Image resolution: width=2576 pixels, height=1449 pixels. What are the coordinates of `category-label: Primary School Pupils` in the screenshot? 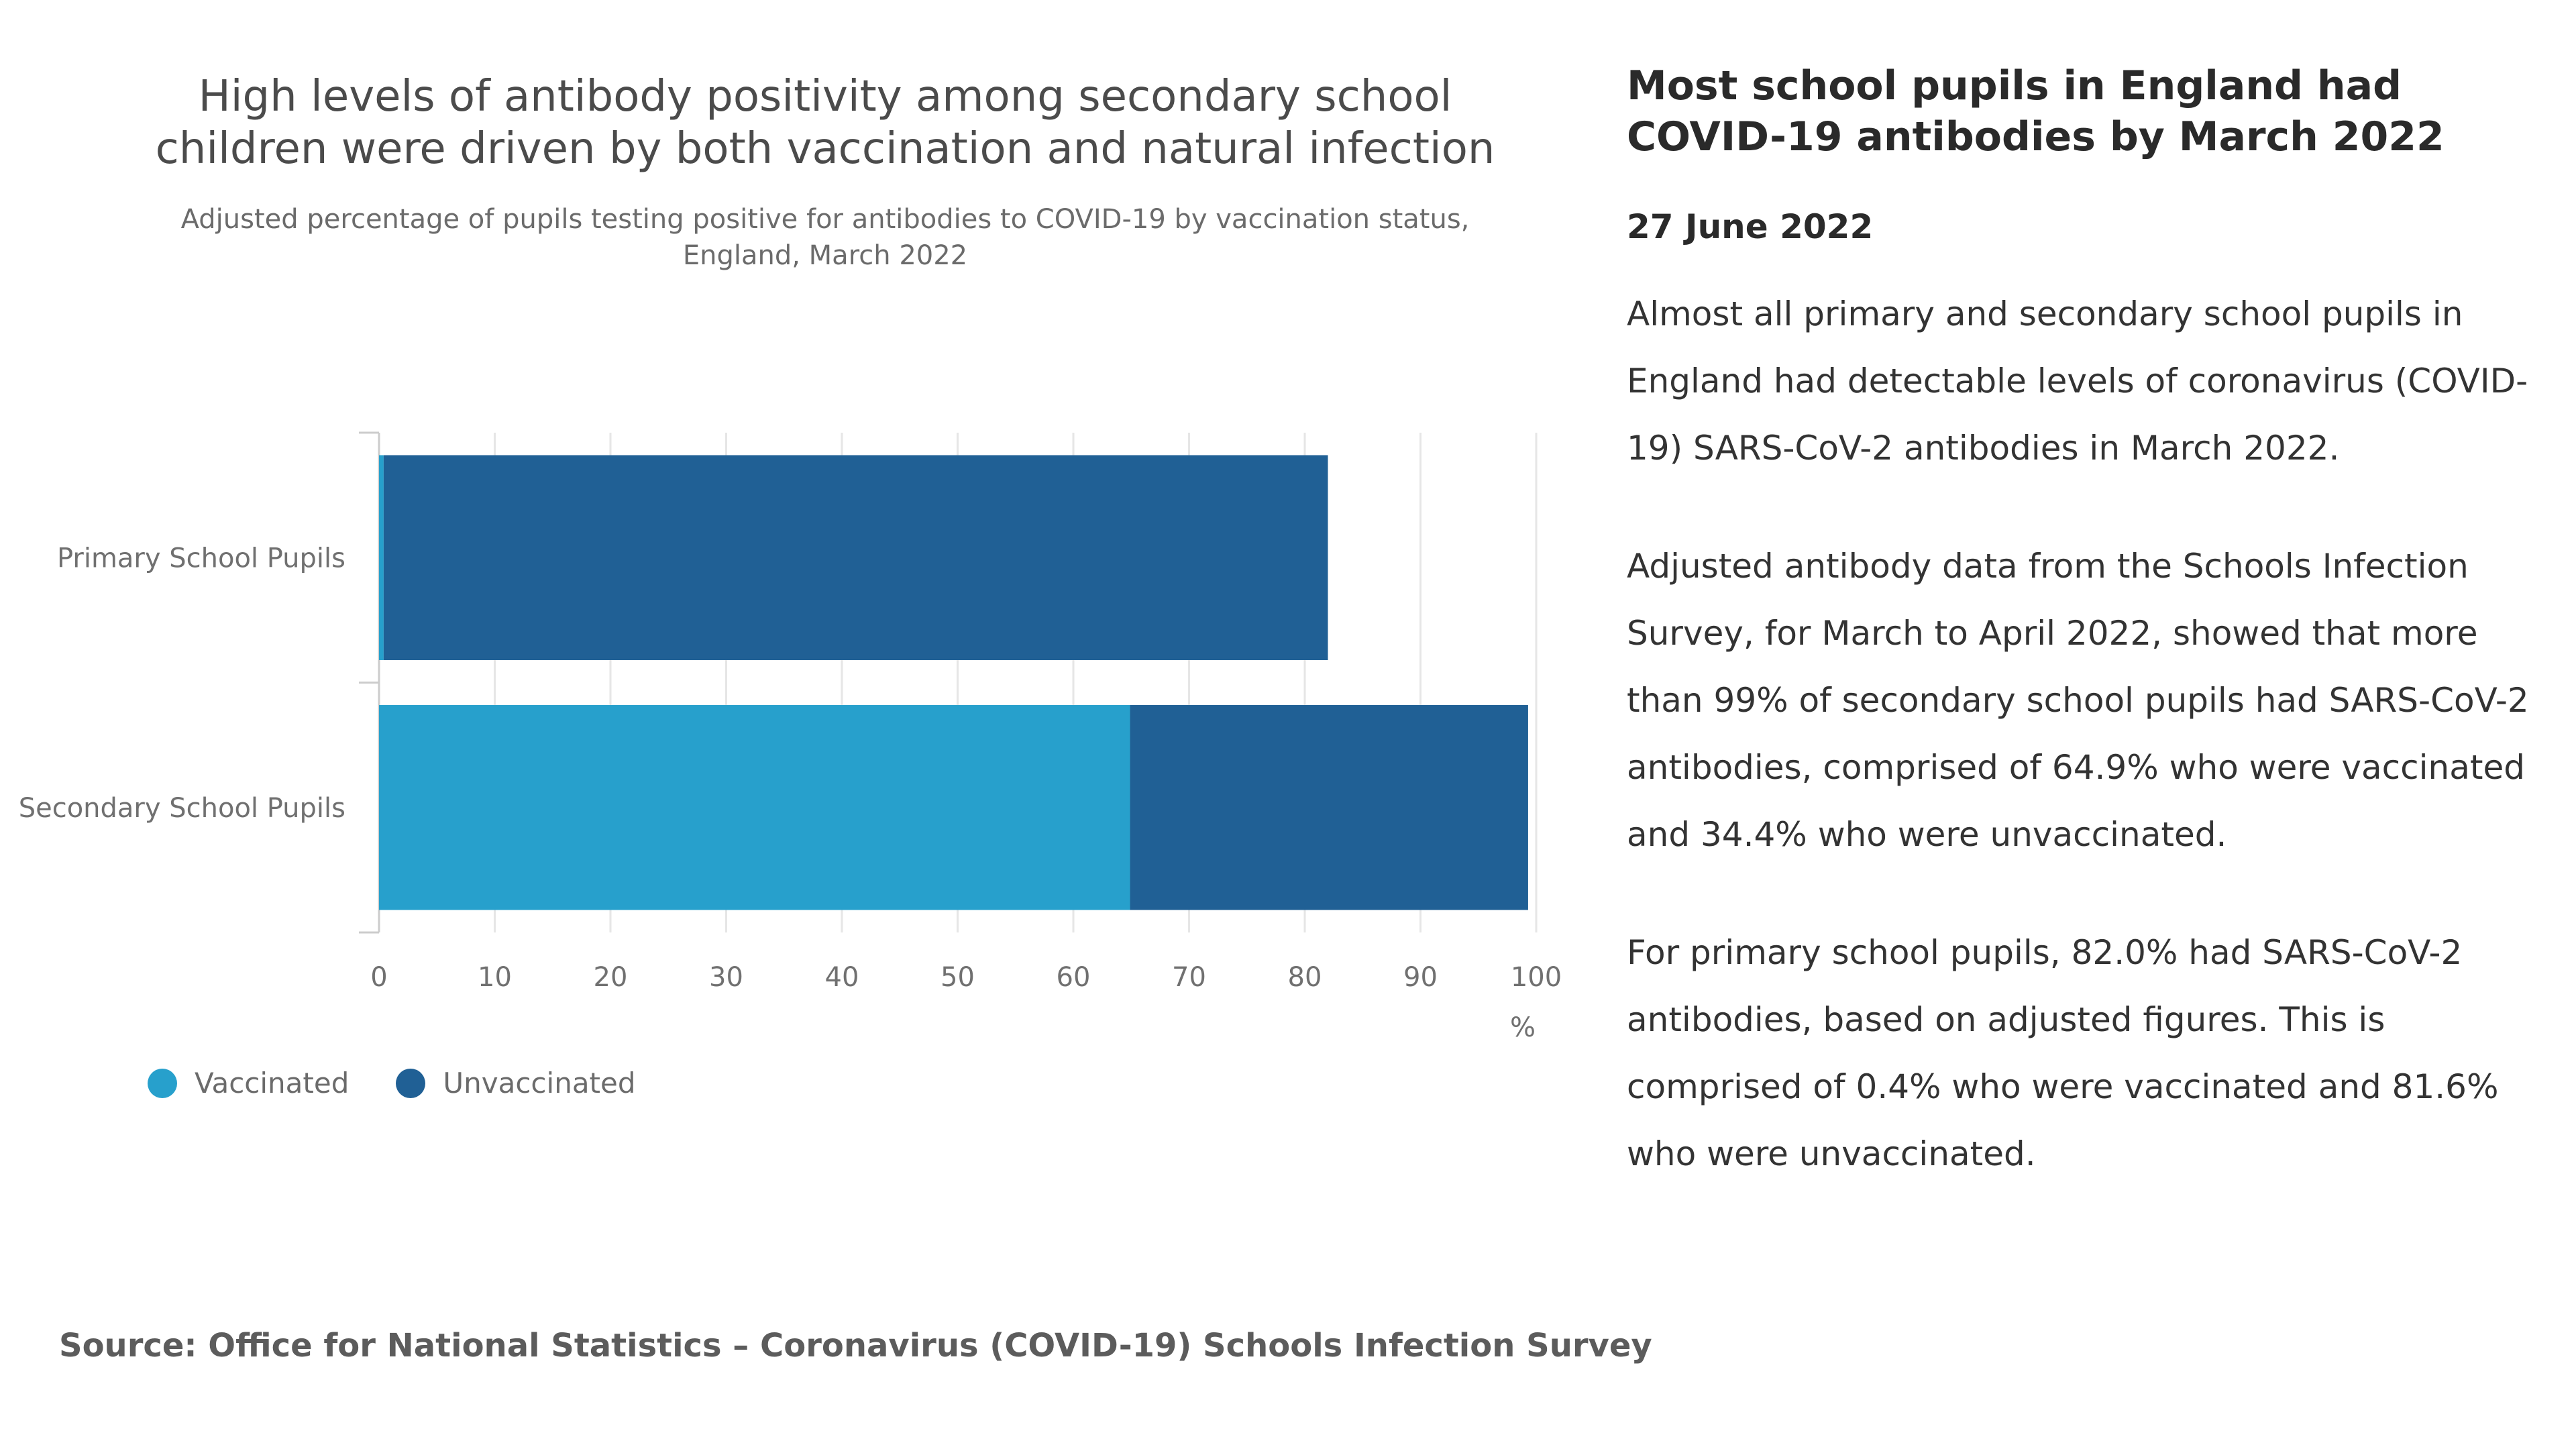 It's located at (201, 558).